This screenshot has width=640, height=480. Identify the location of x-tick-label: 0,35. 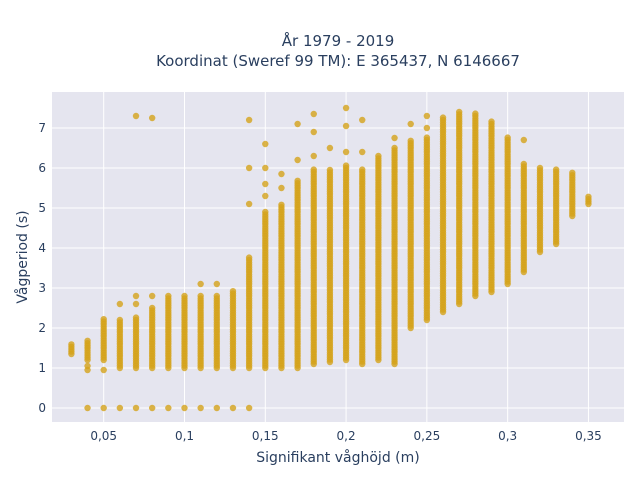
(588, 436).